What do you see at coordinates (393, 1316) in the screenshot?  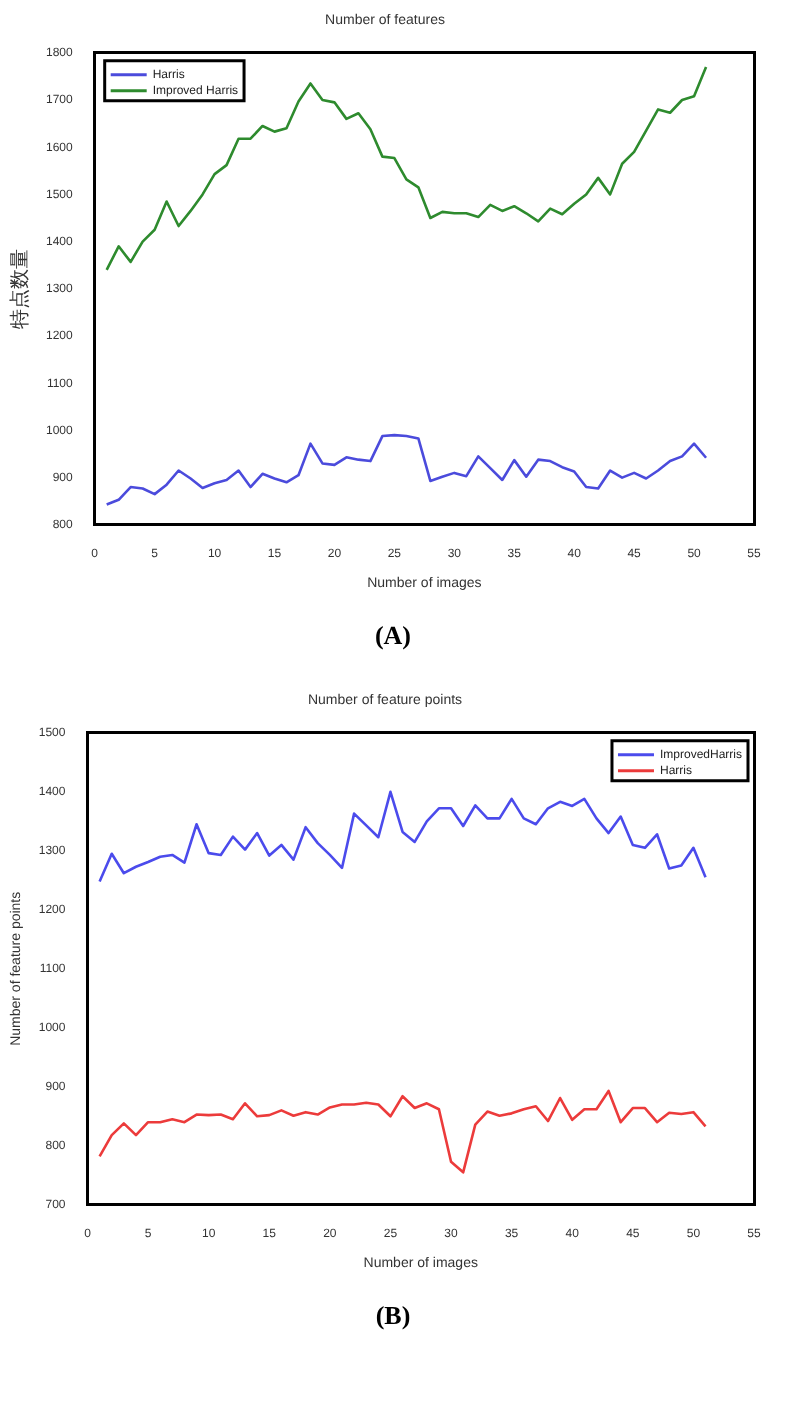 I see `text: (B)` at bounding box center [393, 1316].